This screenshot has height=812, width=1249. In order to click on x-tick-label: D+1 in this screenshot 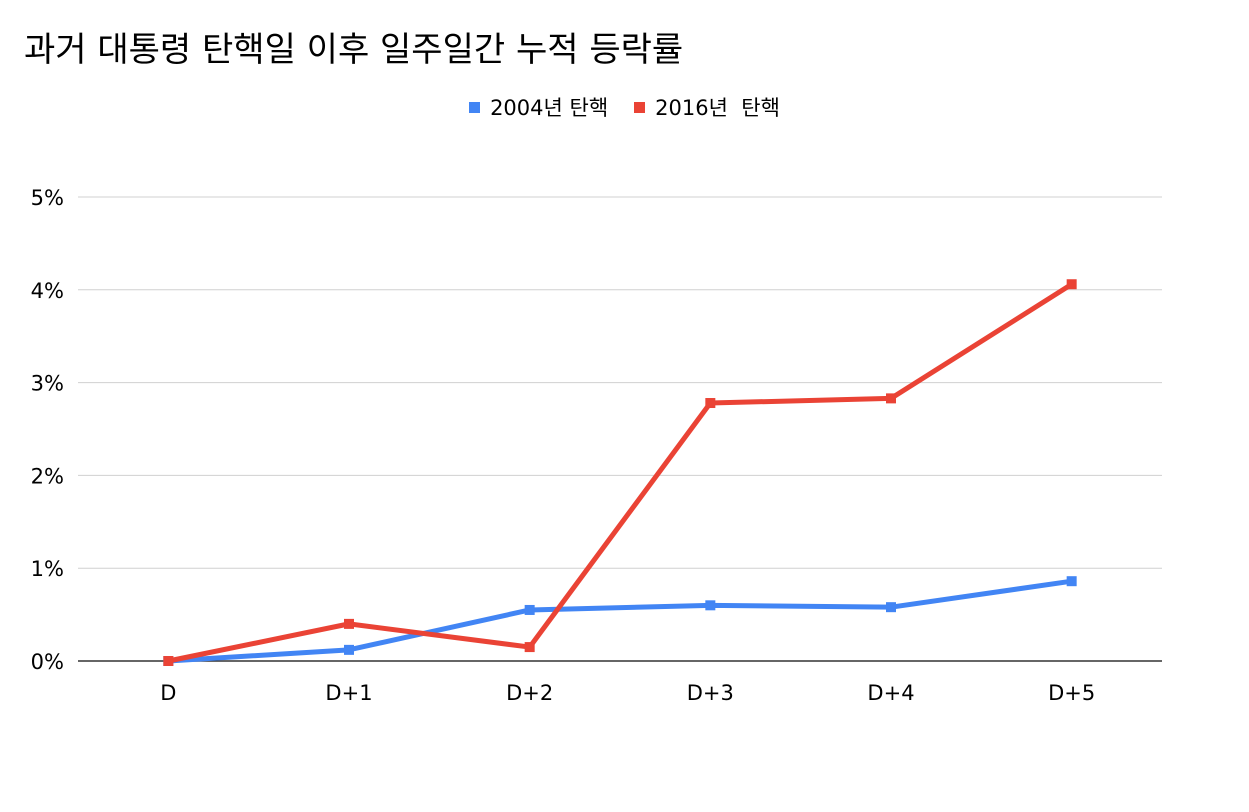, I will do `click(348, 693)`.